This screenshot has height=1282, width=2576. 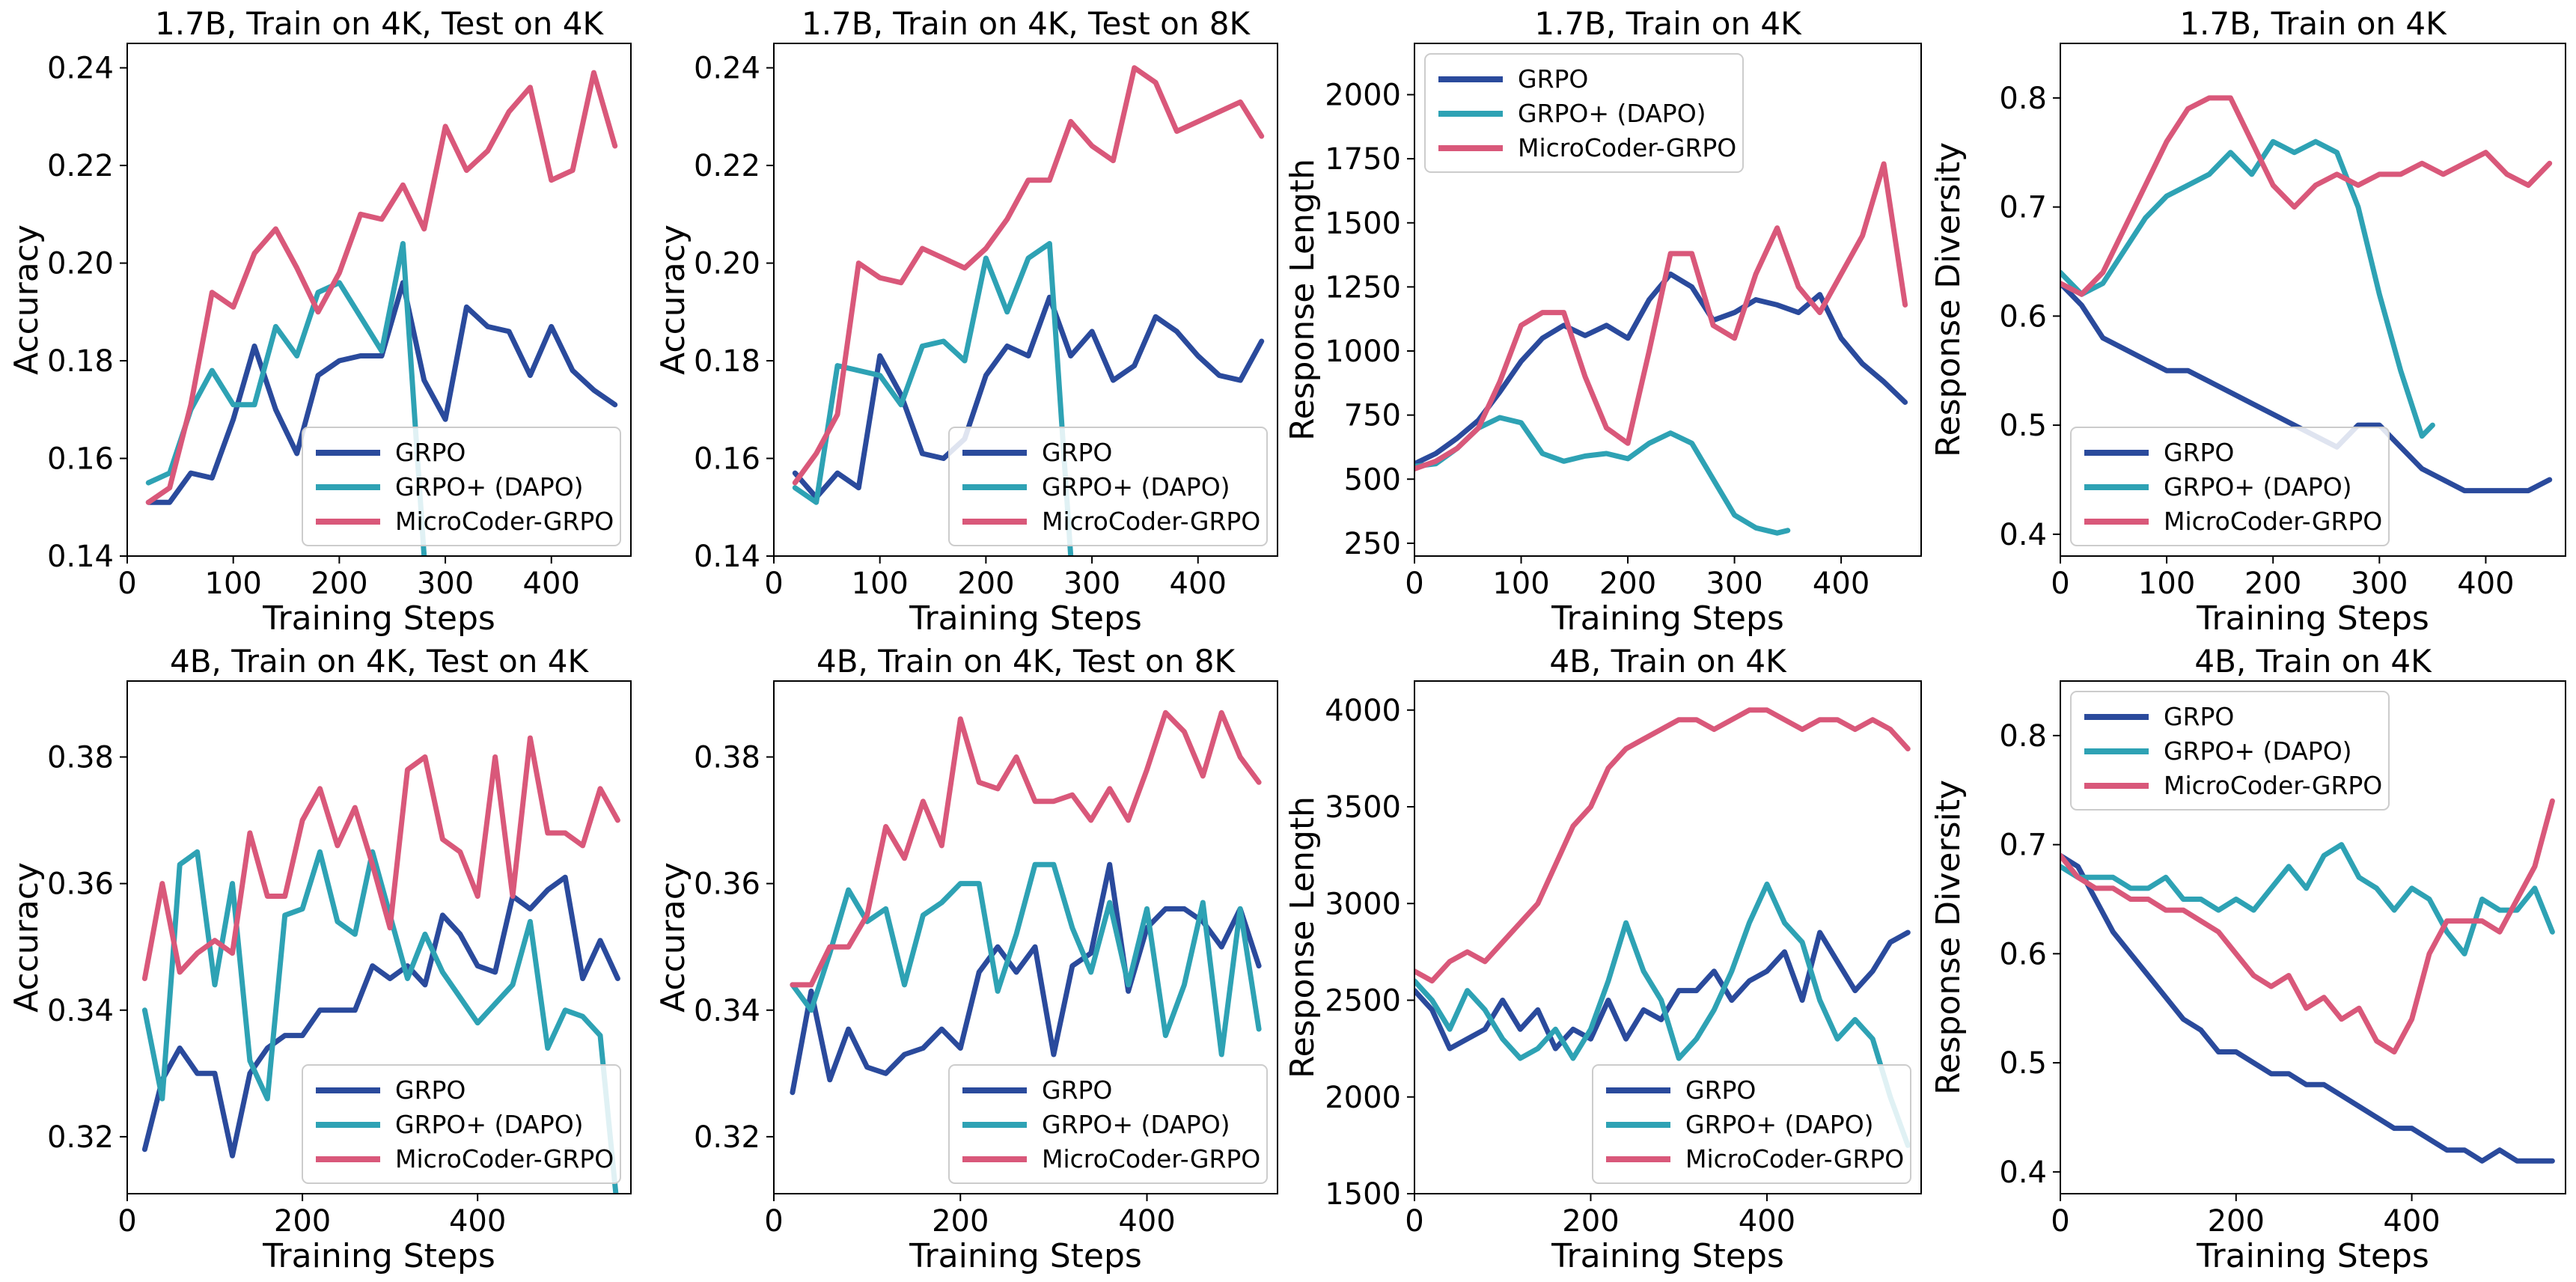 What do you see at coordinates (380, 23) in the screenshot?
I see `chart-title: 1.7B, Train on 4K, Test on 4K` at bounding box center [380, 23].